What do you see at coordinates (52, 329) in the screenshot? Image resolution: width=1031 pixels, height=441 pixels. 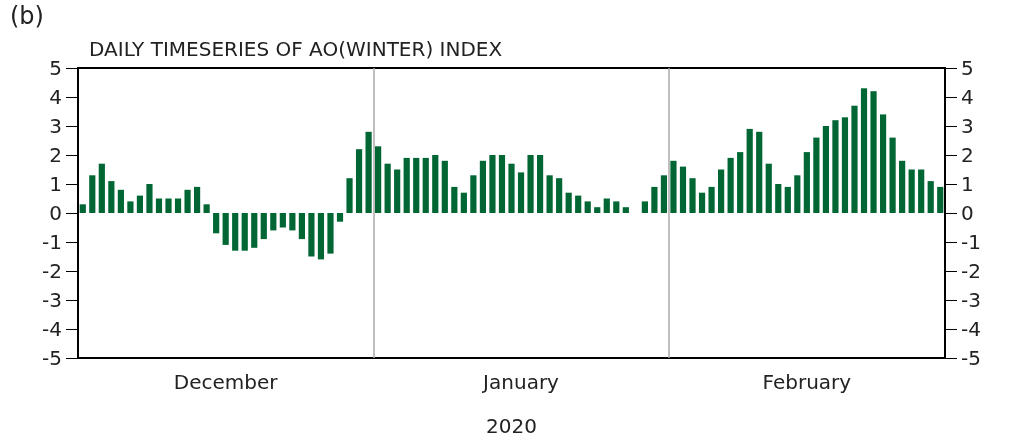 I see `y-tick-label: -4` at bounding box center [52, 329].